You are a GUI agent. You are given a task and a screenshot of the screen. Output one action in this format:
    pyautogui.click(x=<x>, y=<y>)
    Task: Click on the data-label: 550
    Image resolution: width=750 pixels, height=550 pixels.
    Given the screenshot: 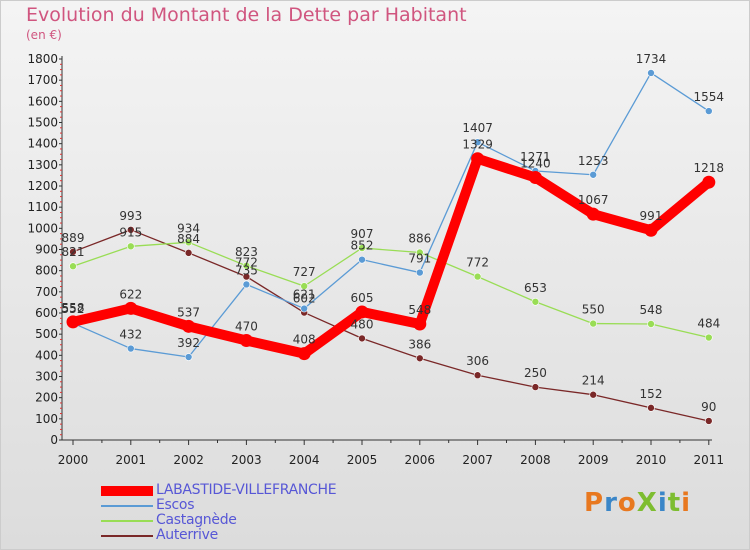 What is the action you would take?
    pyautogui.click(x=593, y=310)
    